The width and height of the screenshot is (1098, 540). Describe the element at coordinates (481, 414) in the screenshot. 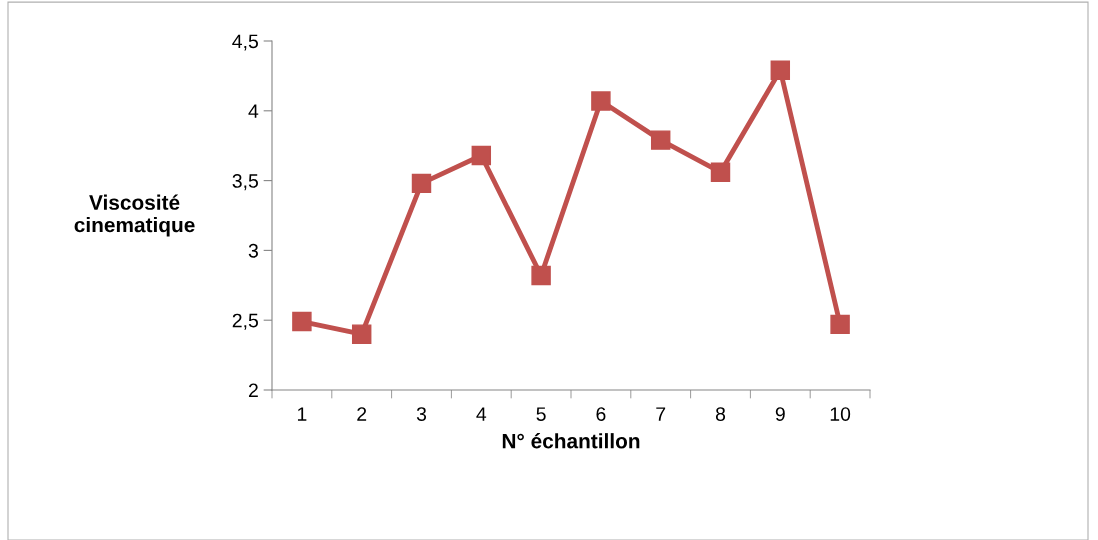

I see `x-tick-label: 4` at that location.